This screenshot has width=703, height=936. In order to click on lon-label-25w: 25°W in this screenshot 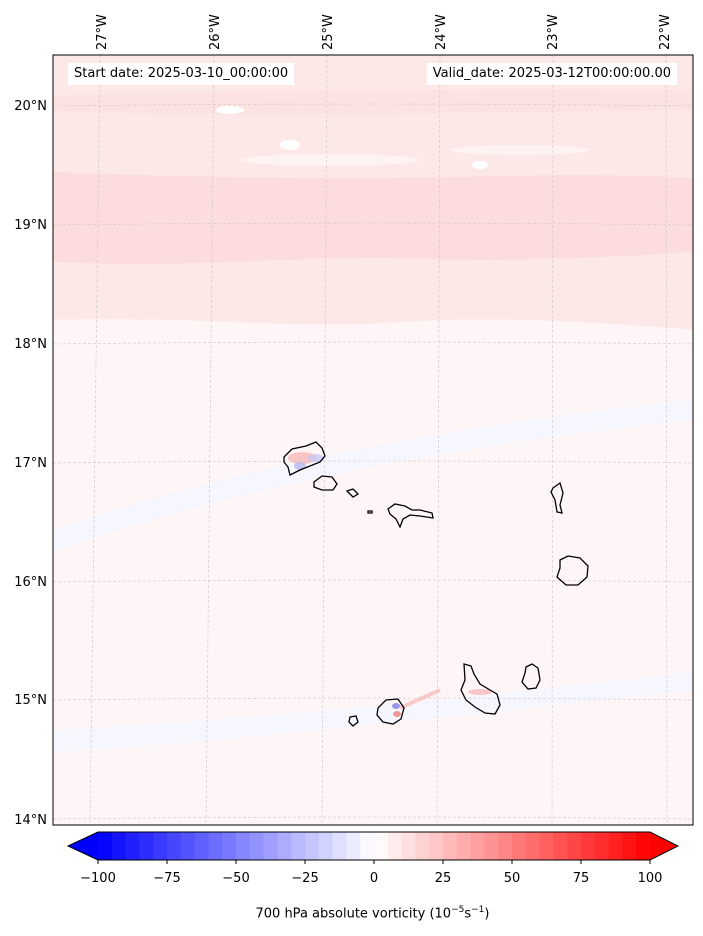, I will do `click(328, 32)`.